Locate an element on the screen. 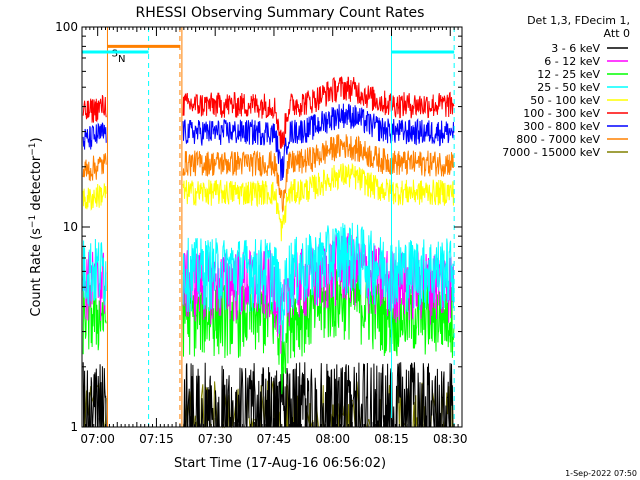 This screenshot has height=480, width=640. y-axis-label-part: detector is located at coordinates (36, 185).